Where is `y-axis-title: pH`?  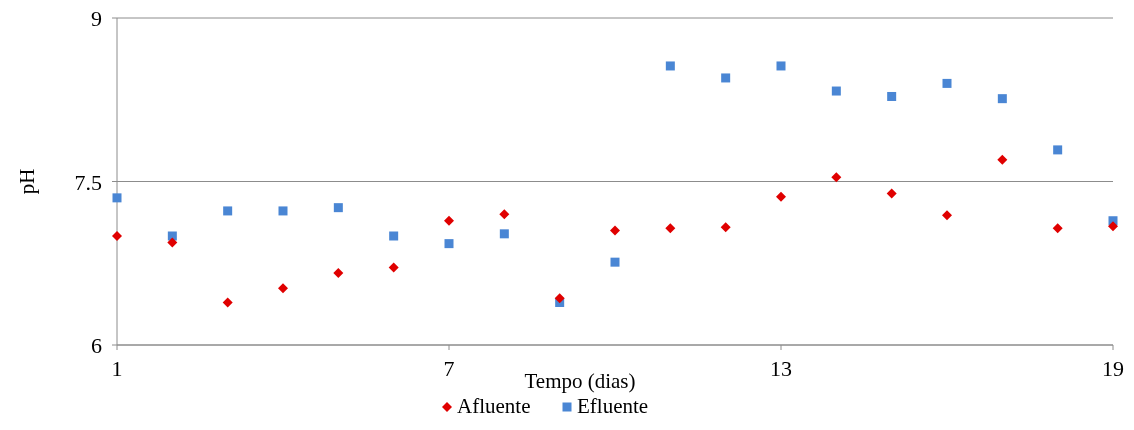 y-axis-title: pH is located at coordinates (27, 181).